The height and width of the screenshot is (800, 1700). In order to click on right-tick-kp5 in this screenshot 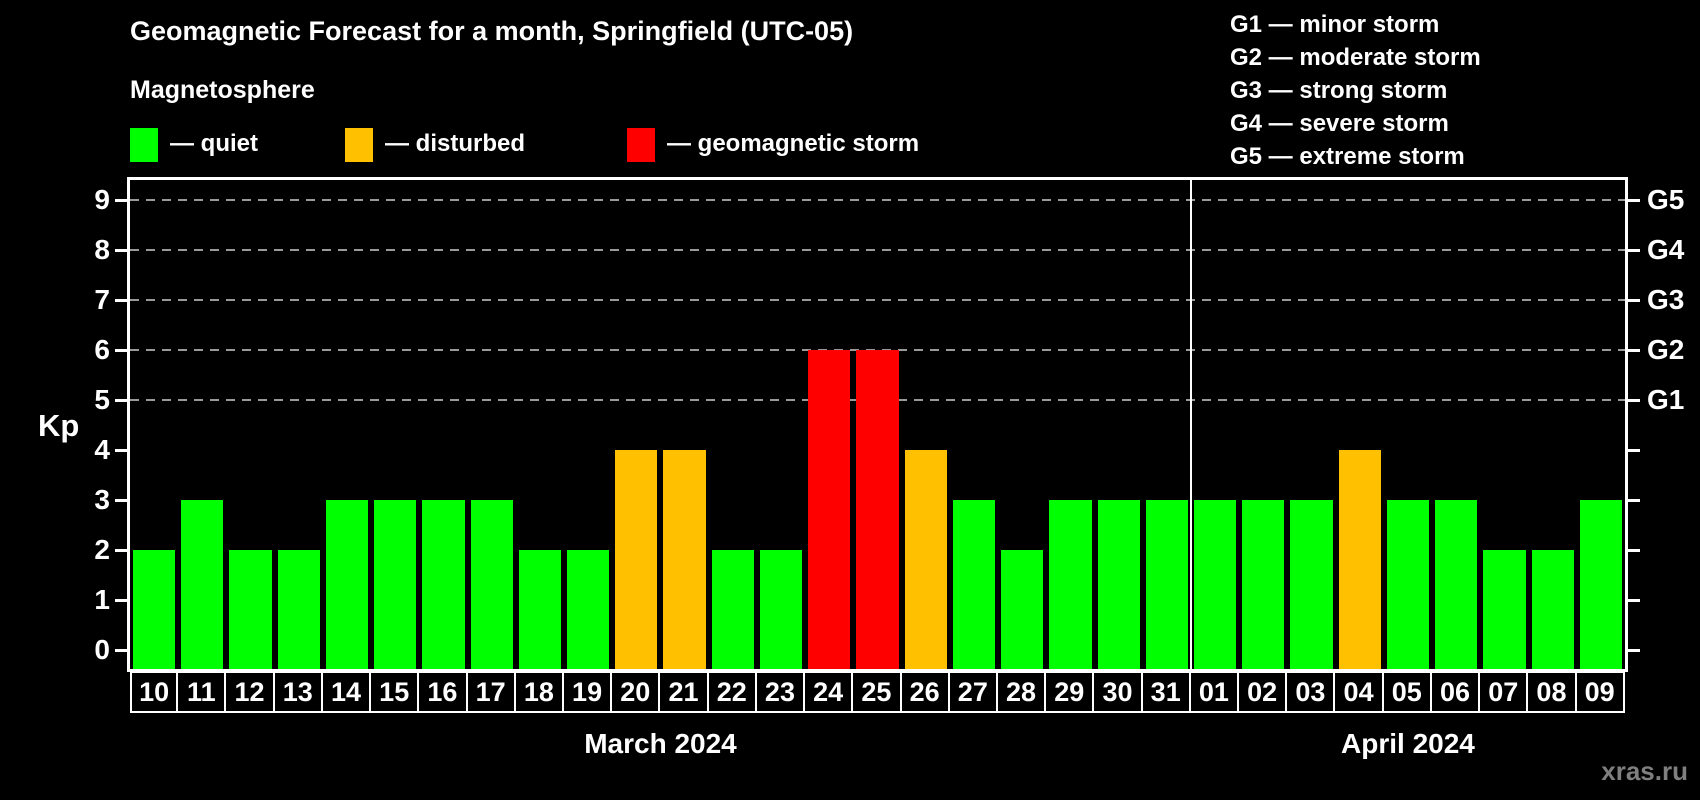, I will do `click(1634, 400)`.